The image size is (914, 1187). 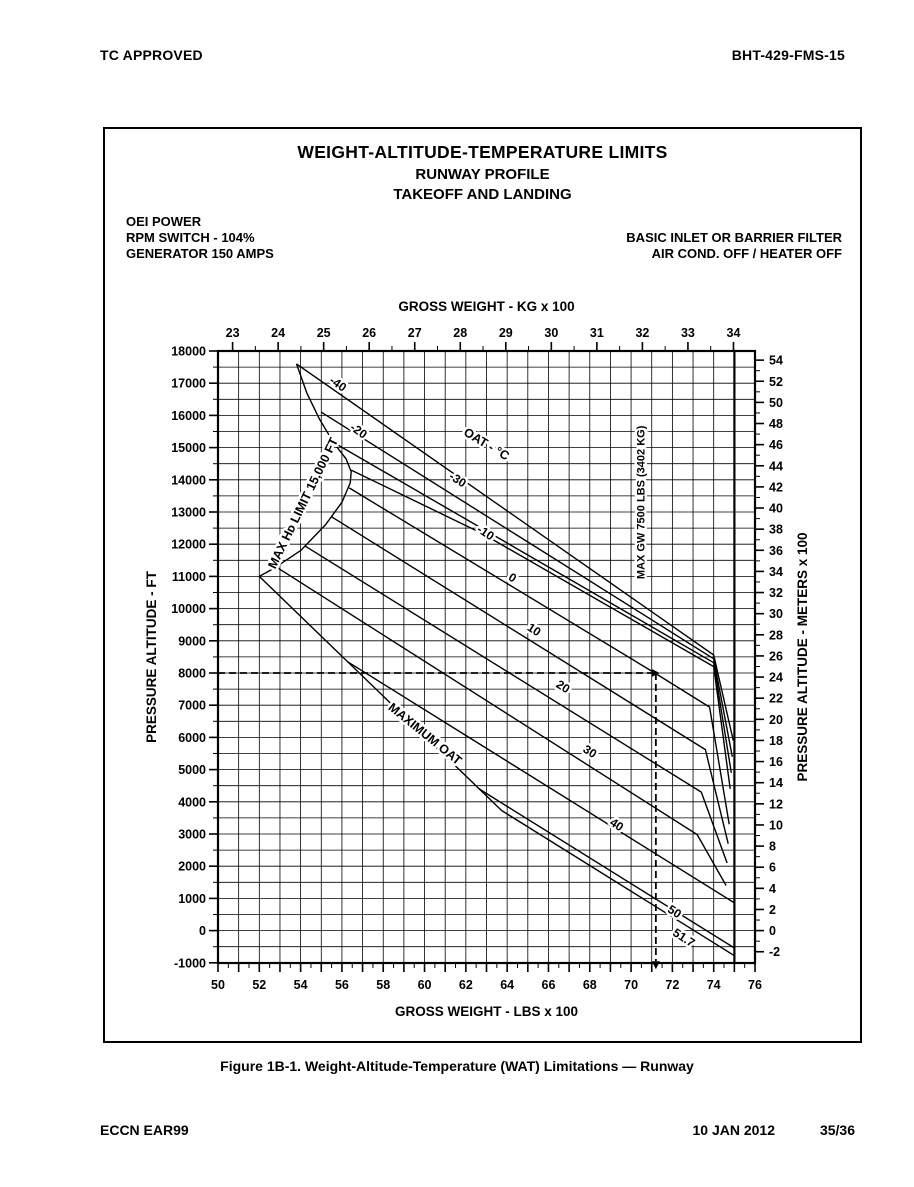 What do you see at coordinates (383, 985) in the screenshot?
I see `svg-text: 58` at bounding box center [383, 985].